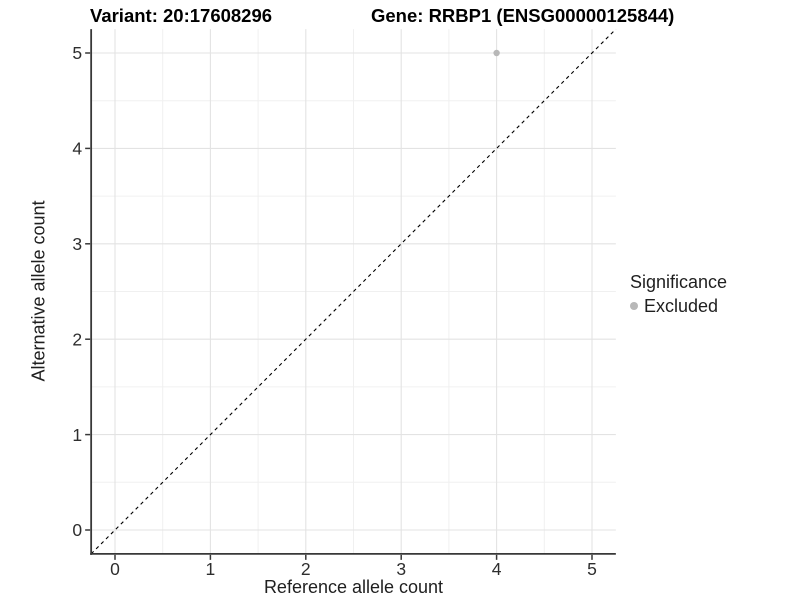 The image size is (800, 600). I want to click on x-tick-label: 4, so click(497, 569).